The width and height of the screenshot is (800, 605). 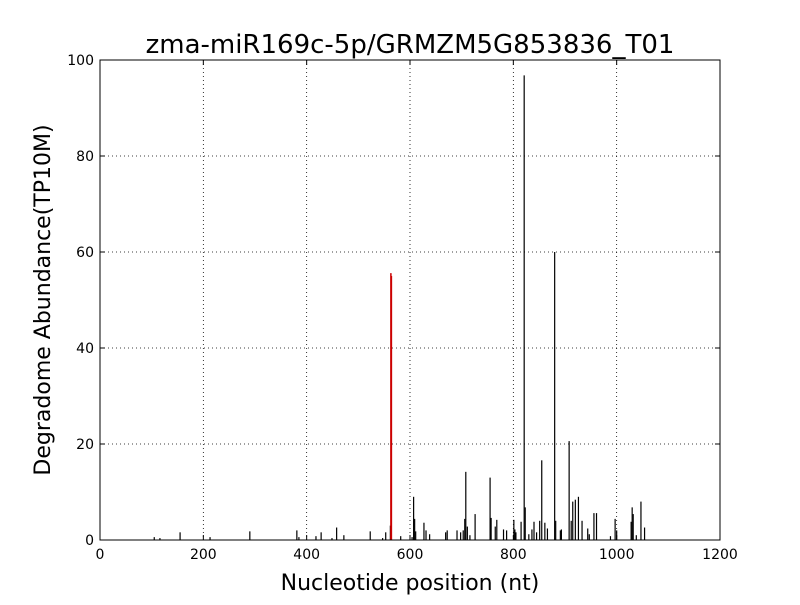 I want to click on y-tick-label: 0, so click(x=89, y=541).